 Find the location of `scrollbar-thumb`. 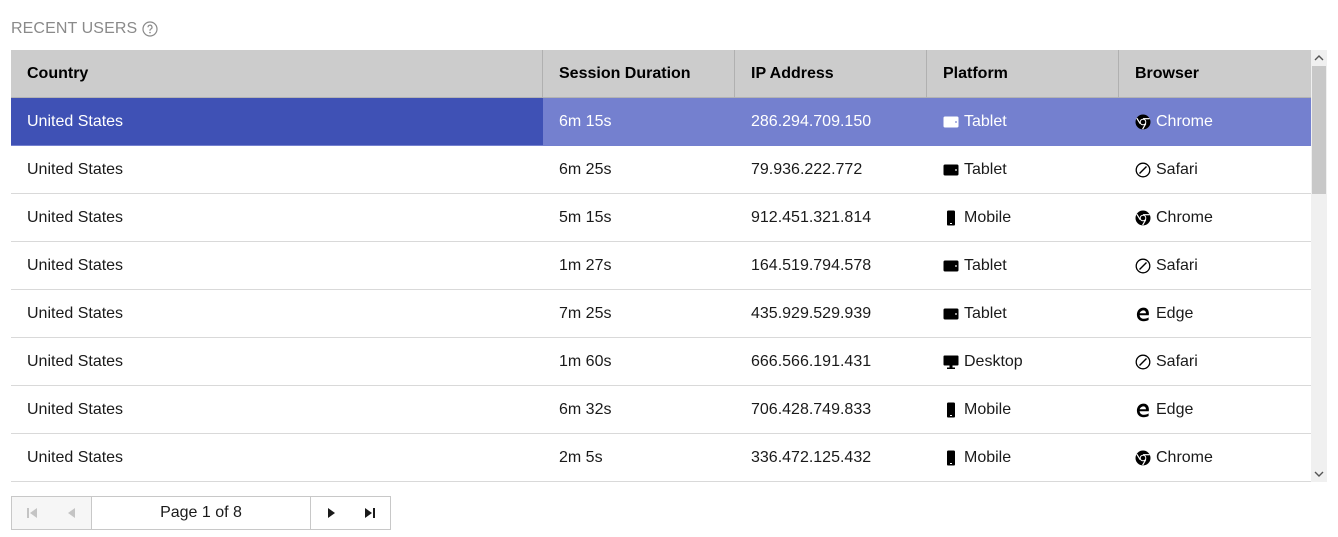

scrollbar-thumb is located at coordinates (1319, 130).